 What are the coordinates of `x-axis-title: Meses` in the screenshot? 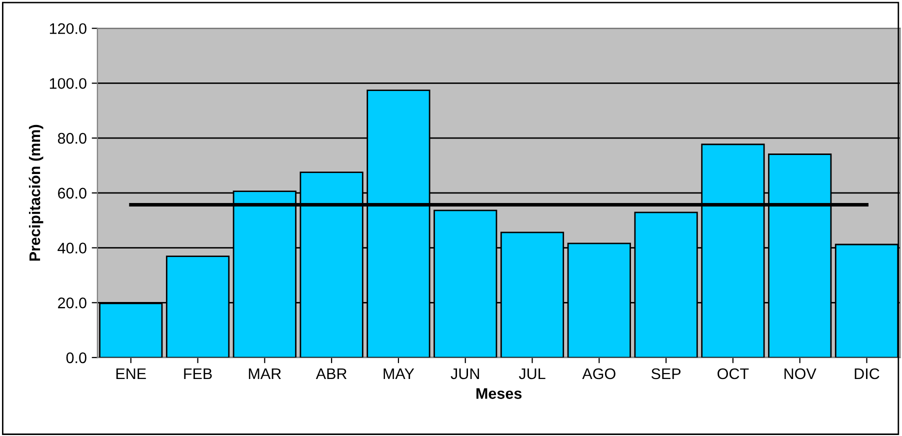 It's located at (499, 393).